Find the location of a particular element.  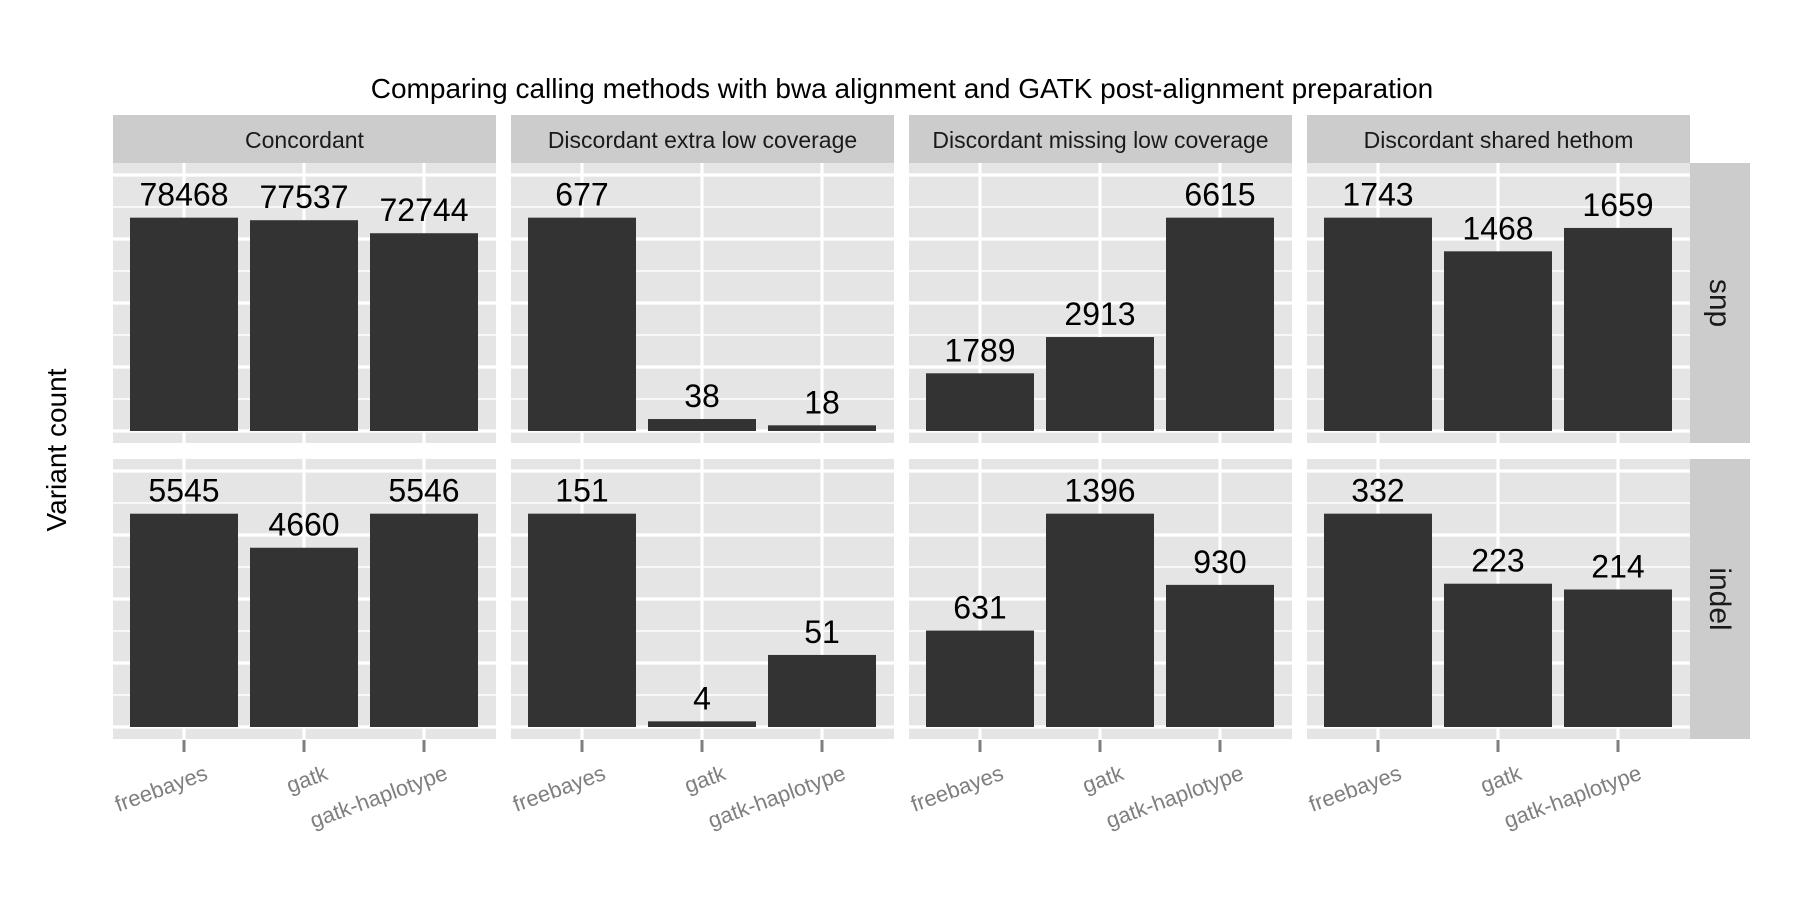

data-label-gatk: 223 is located at coordinates (1497, 561).